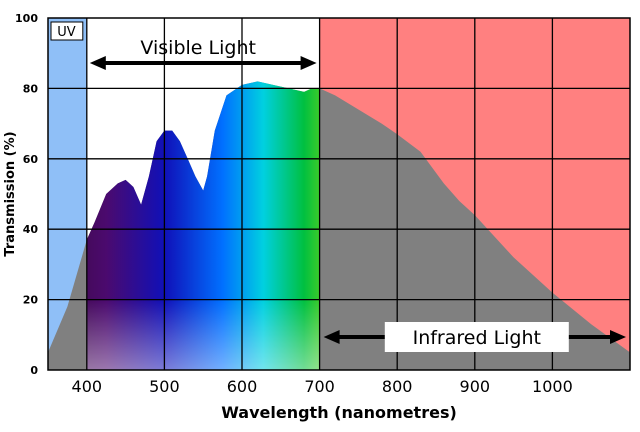 The width and height of the screenshot is (640, 432). I want to click on y-tick-label-0: 0, so click(34, 370).